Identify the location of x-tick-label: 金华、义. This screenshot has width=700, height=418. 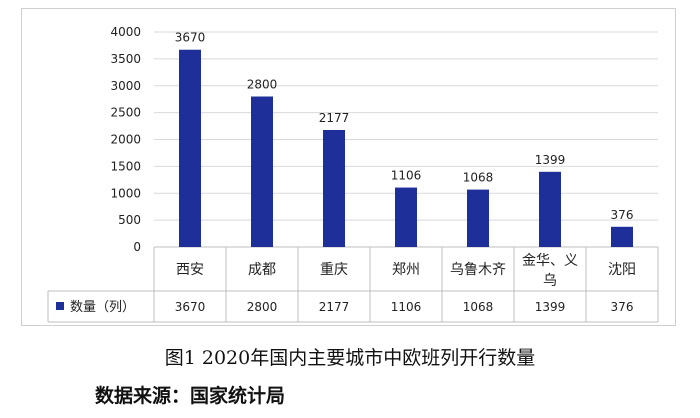
(550, 261).